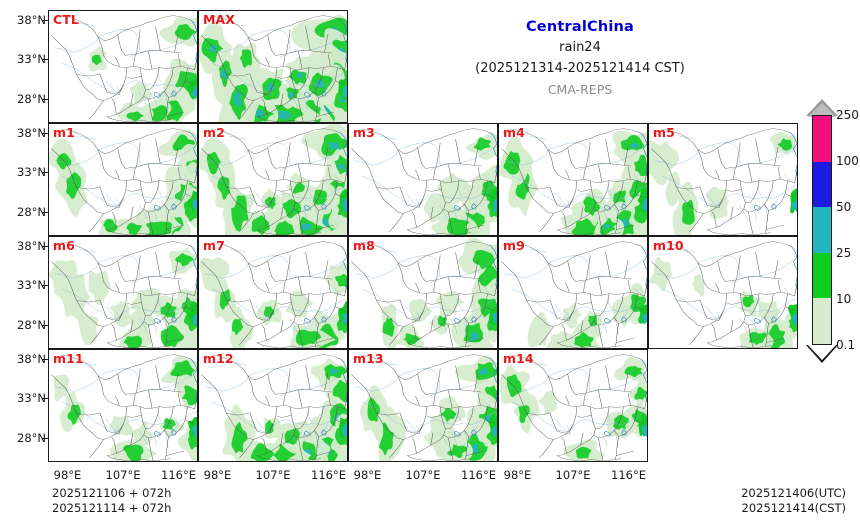 The image size is (860, 523). What do you see at coordinates (514, 245) in the screenshot?
I see `panel-label-m9: m9` at bounding box center [514, 245].